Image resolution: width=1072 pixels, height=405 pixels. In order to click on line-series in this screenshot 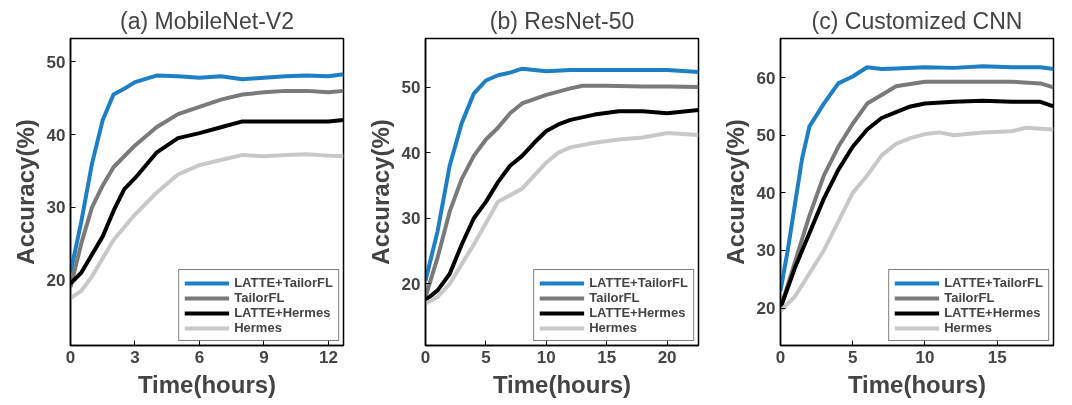, I will do `click(207, 226)`.